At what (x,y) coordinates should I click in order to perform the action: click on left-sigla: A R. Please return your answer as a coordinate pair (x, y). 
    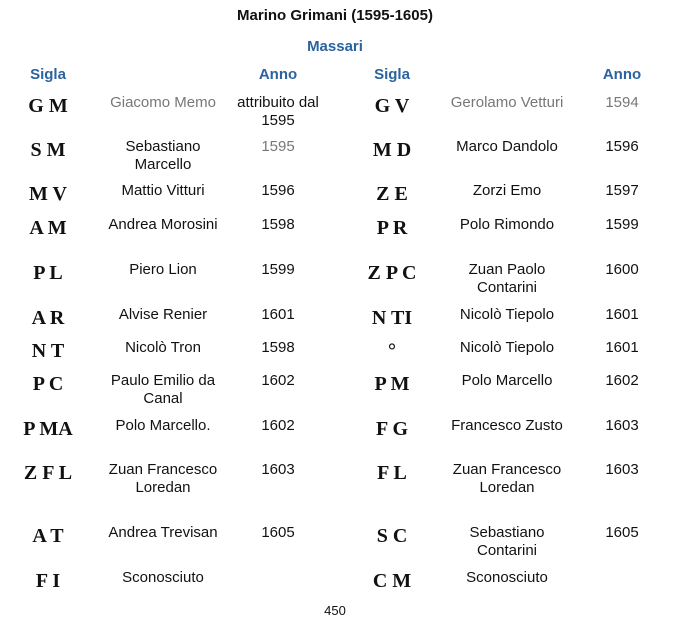
    Looking at the image, I should click on (48, 318).